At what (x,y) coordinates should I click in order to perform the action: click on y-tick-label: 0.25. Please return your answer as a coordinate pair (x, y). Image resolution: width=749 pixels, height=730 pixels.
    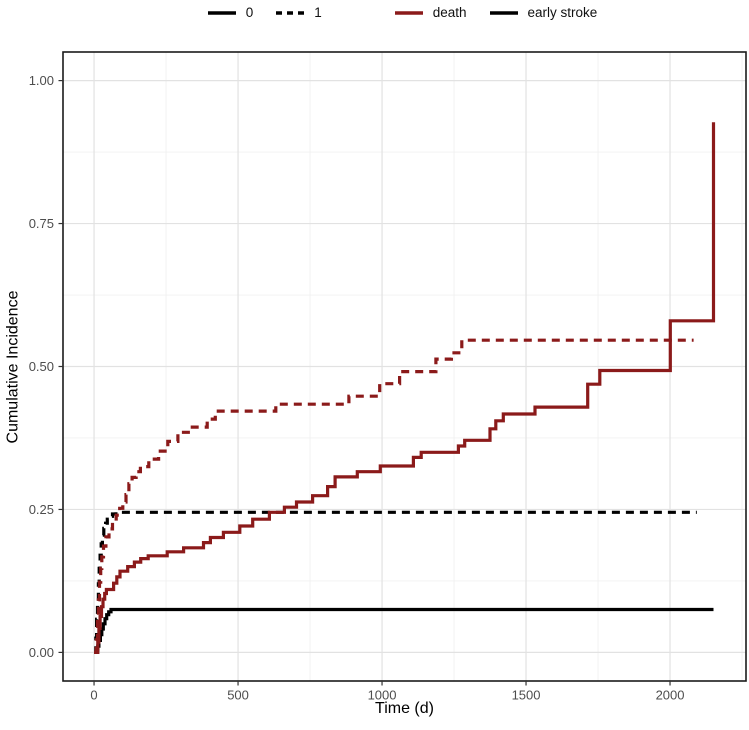
    Looking at the image, I should click on (41, 509).